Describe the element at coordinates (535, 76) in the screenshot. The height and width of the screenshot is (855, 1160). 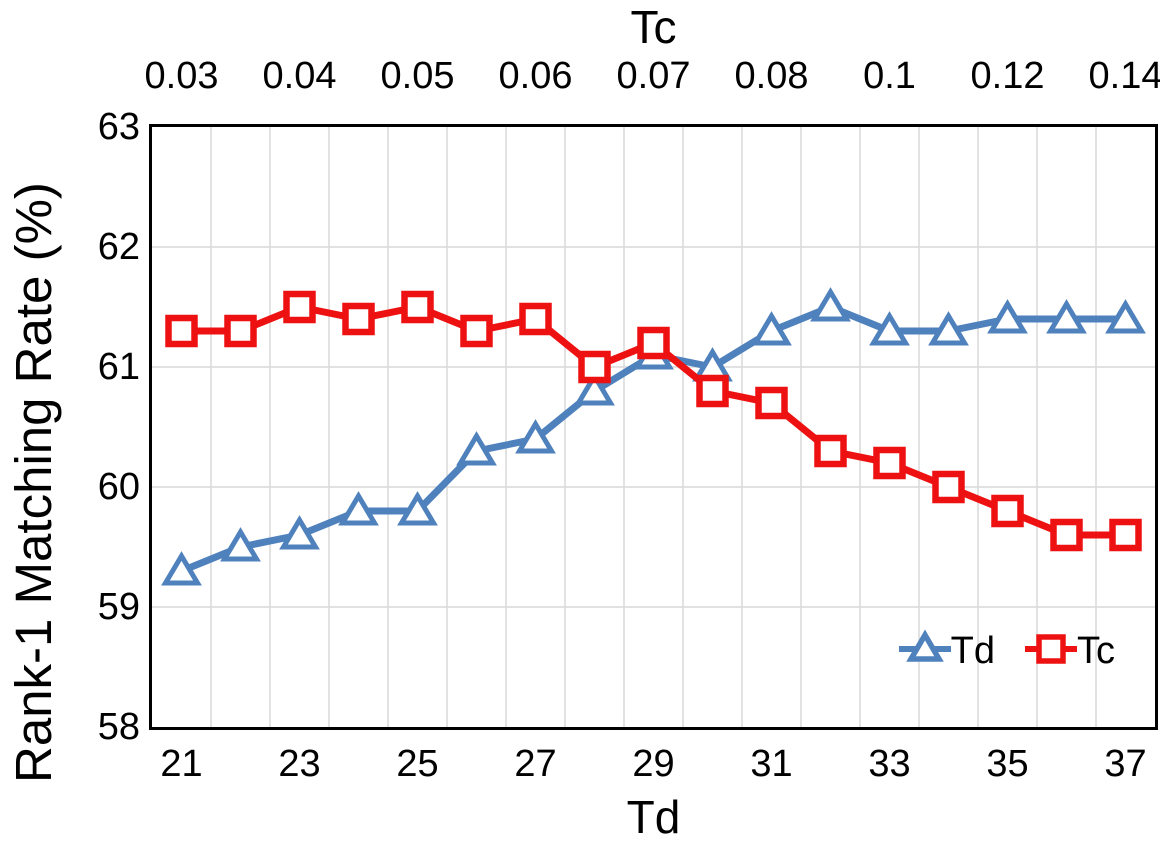
I see `top-axis-tick: 0.06` at that location.